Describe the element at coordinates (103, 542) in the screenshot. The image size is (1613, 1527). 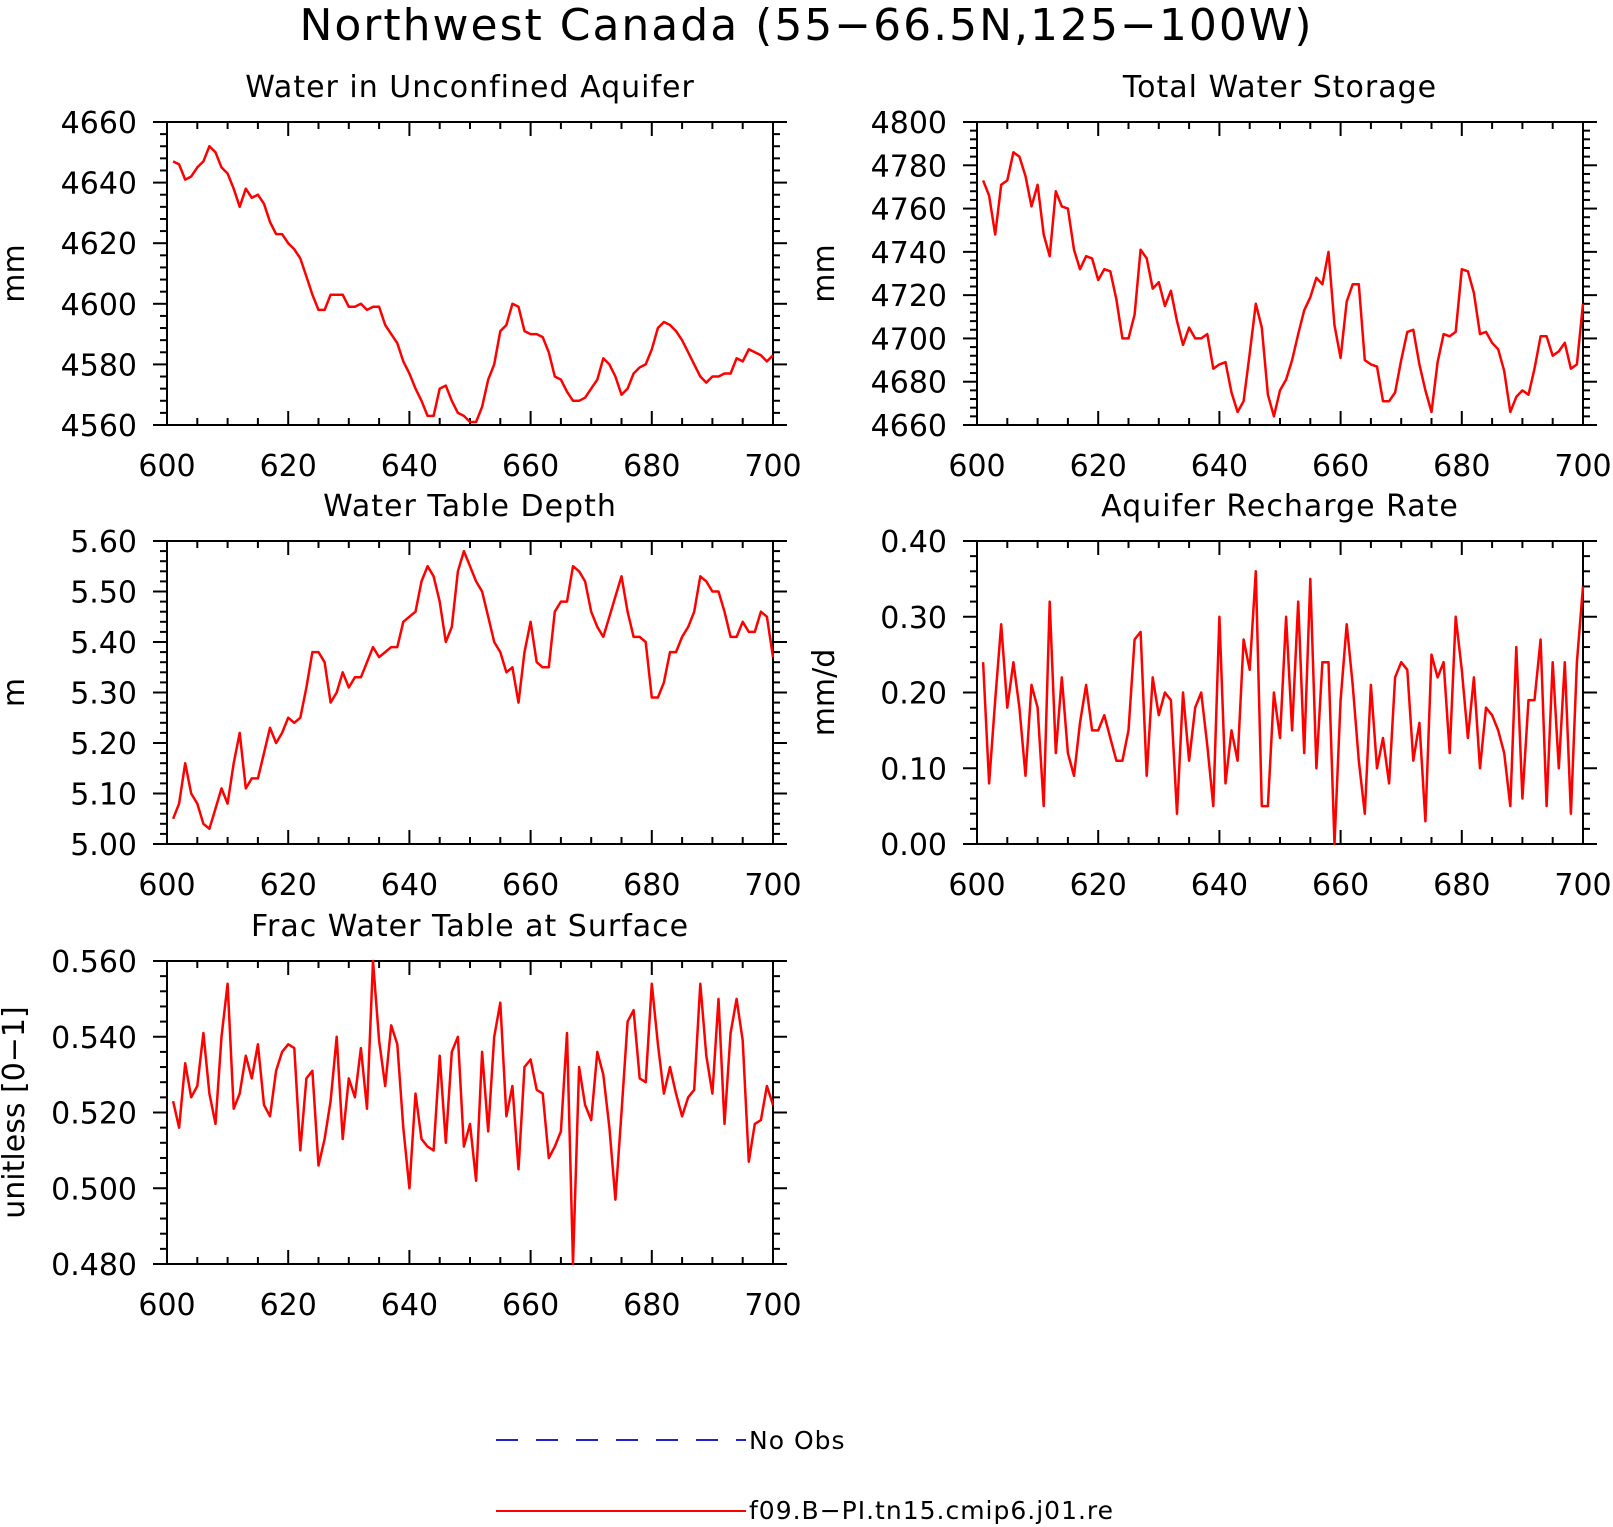
I see `y-tick-label: 5.60` at that location.